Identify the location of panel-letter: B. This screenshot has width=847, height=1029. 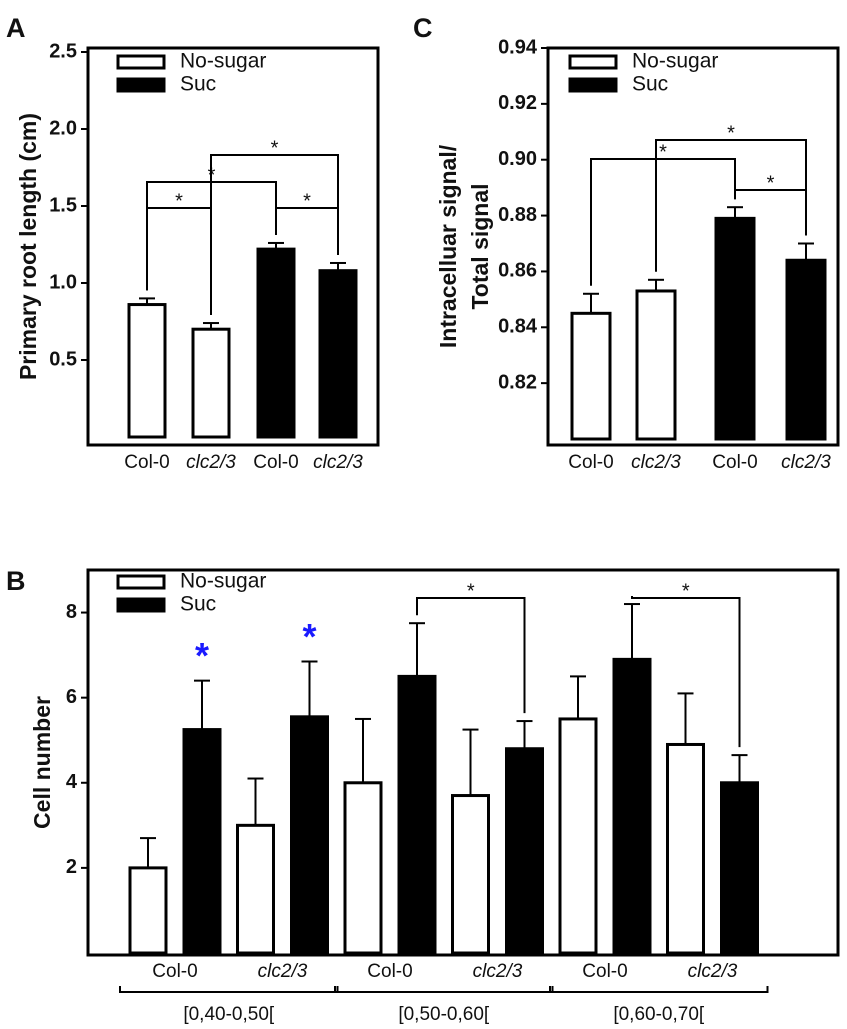
(16, 581).